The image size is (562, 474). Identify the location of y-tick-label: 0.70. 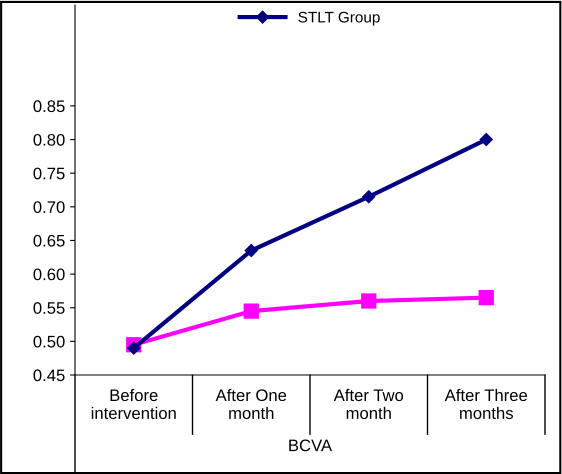
(49, 207).